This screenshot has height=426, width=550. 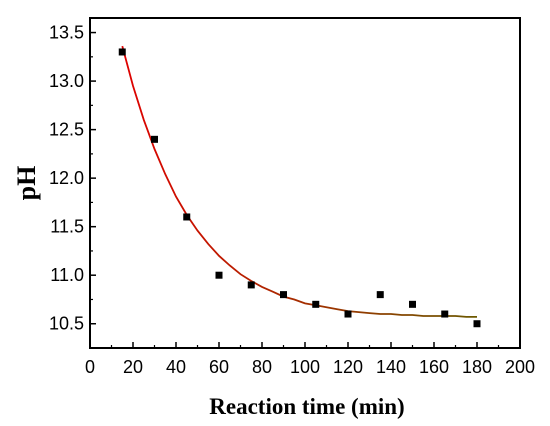 I want to click on y-axis-title: pH, so click(x=26, y=183).